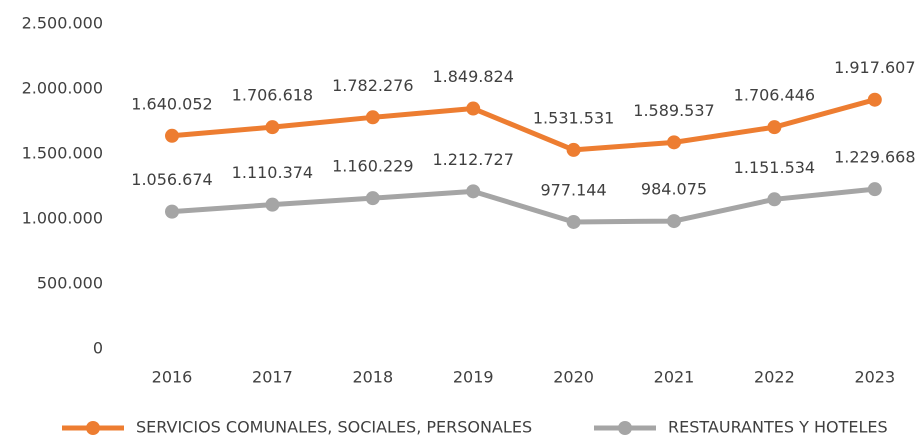 The height and width of the screenshot is (436, 922). Describe the element at coordinates (774, 167) in the screenshot. I see `data-label: 1.151.534` at that location.